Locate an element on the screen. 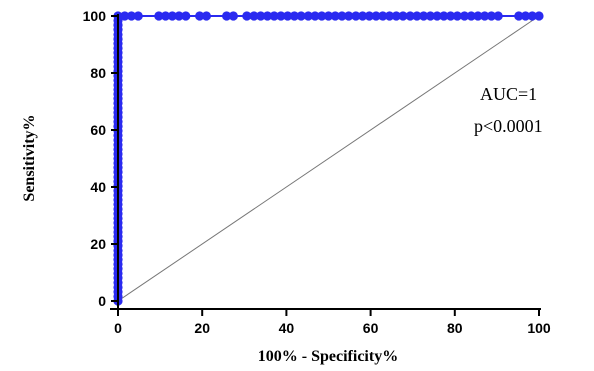 This screenshot has height=371, width=594. x-tick-label: 20 is located at coordinates (202, 328).